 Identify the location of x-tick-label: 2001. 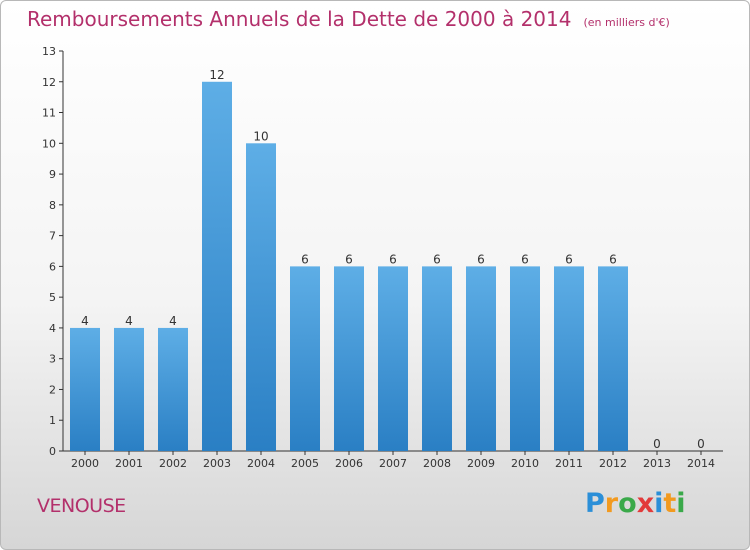
(129, 463).